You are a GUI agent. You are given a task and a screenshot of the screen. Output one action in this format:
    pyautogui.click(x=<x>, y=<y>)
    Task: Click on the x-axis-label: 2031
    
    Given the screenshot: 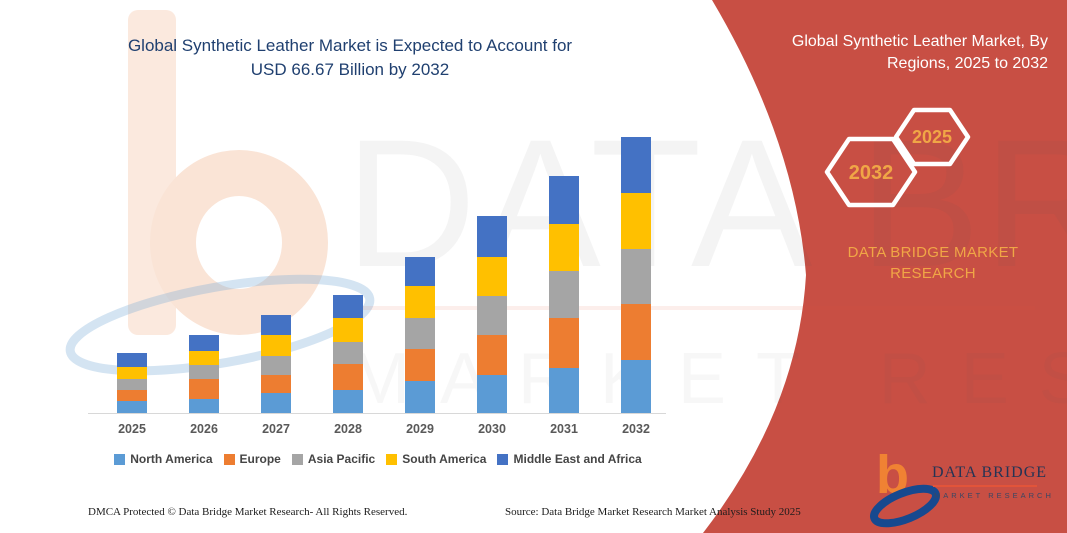 What is the action you would take?
    pyautogui.click(x=564, y=429)
    